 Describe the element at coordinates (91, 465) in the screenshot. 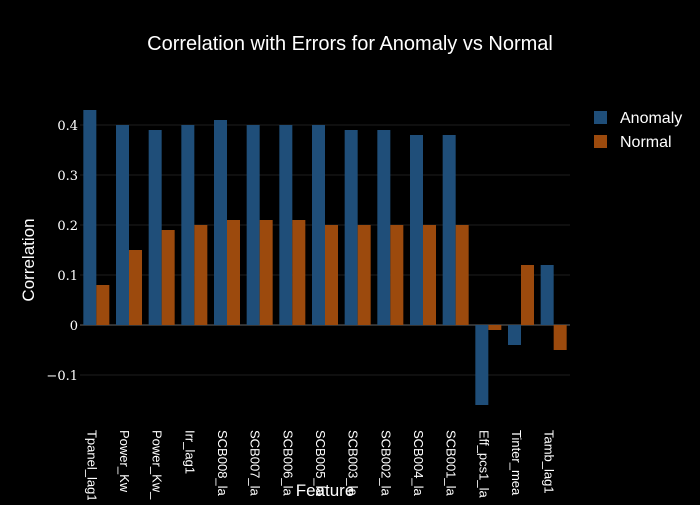

I see `x-tick-label: Tpanel_lag1` at that location.